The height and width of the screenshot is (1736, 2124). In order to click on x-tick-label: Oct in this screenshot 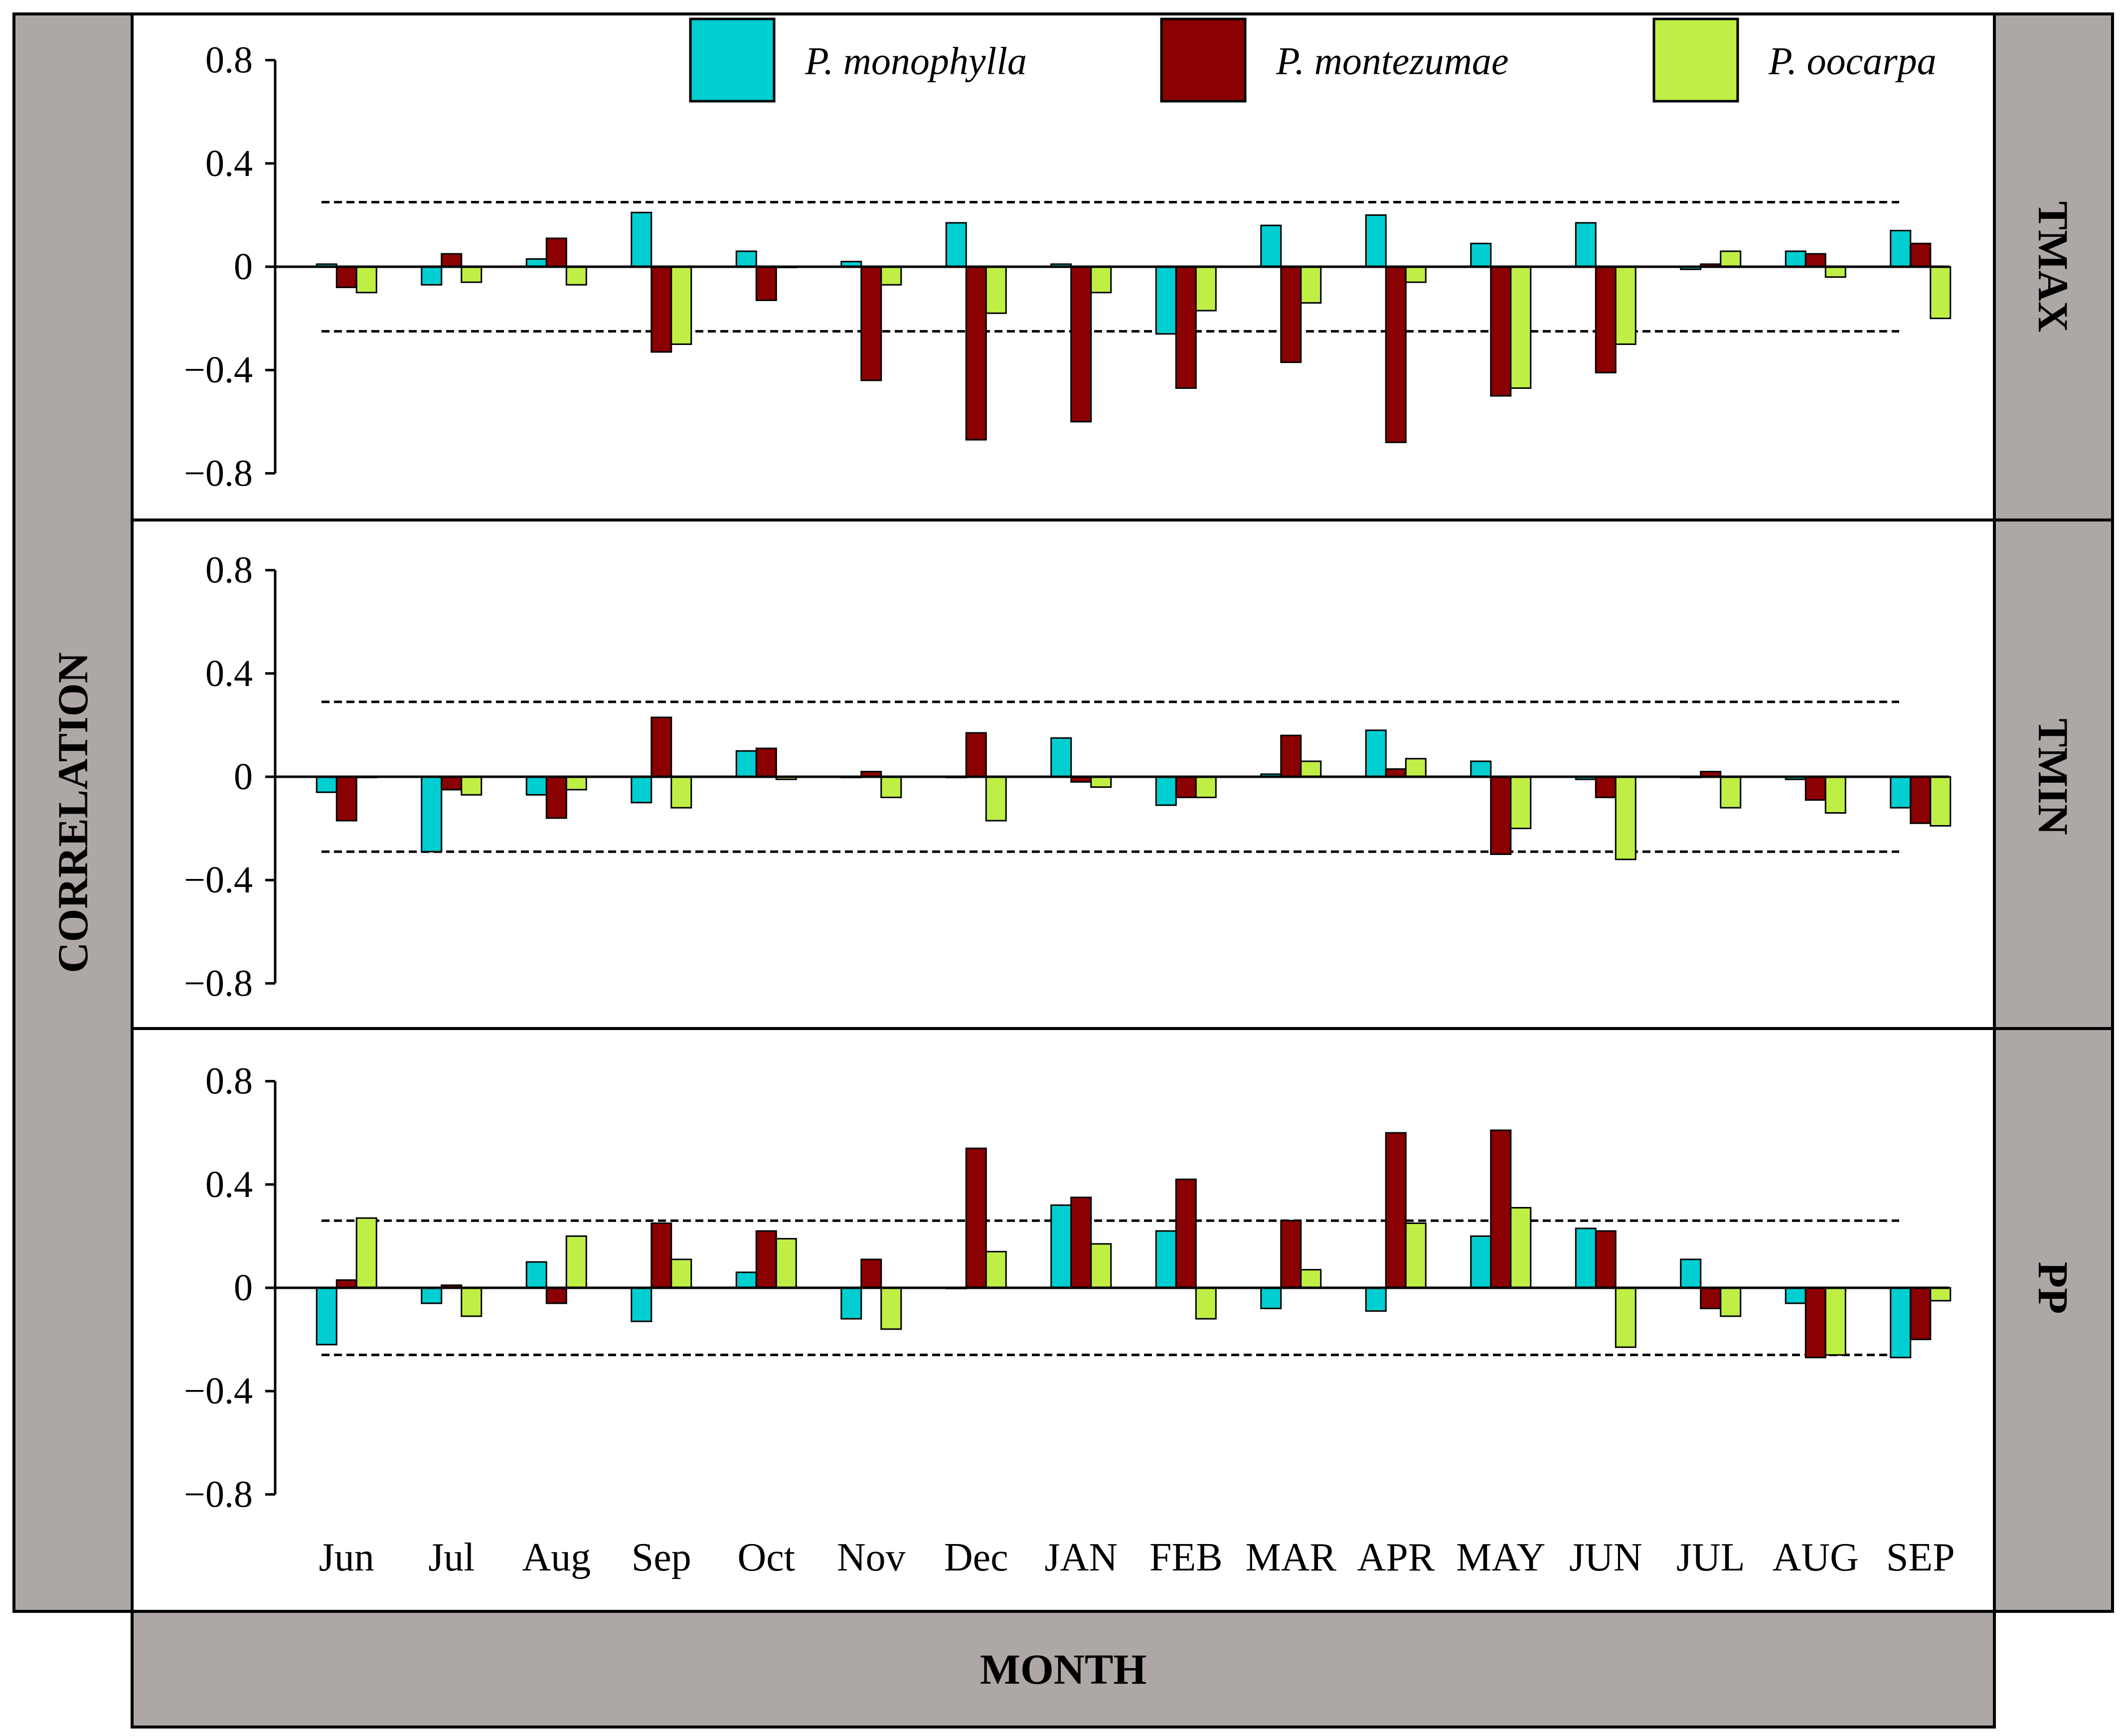, I will do `click(766, 1557)`.